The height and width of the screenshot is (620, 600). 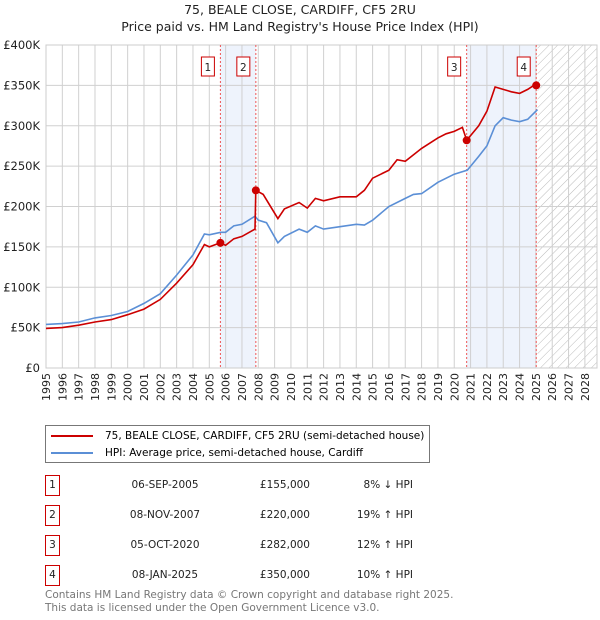 What do you see at coordinates (160, 387) in the screenshot?
I see `x-tick-label: 2002` at bounding box center [160, 387].